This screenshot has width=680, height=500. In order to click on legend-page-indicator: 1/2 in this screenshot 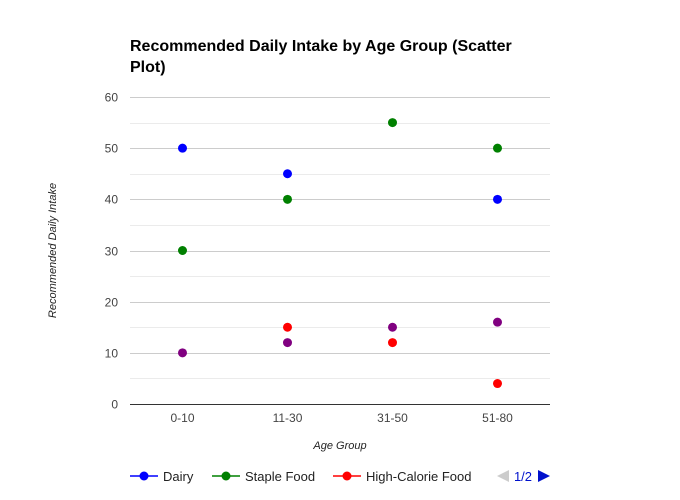, I will do `click(523, 476)`.